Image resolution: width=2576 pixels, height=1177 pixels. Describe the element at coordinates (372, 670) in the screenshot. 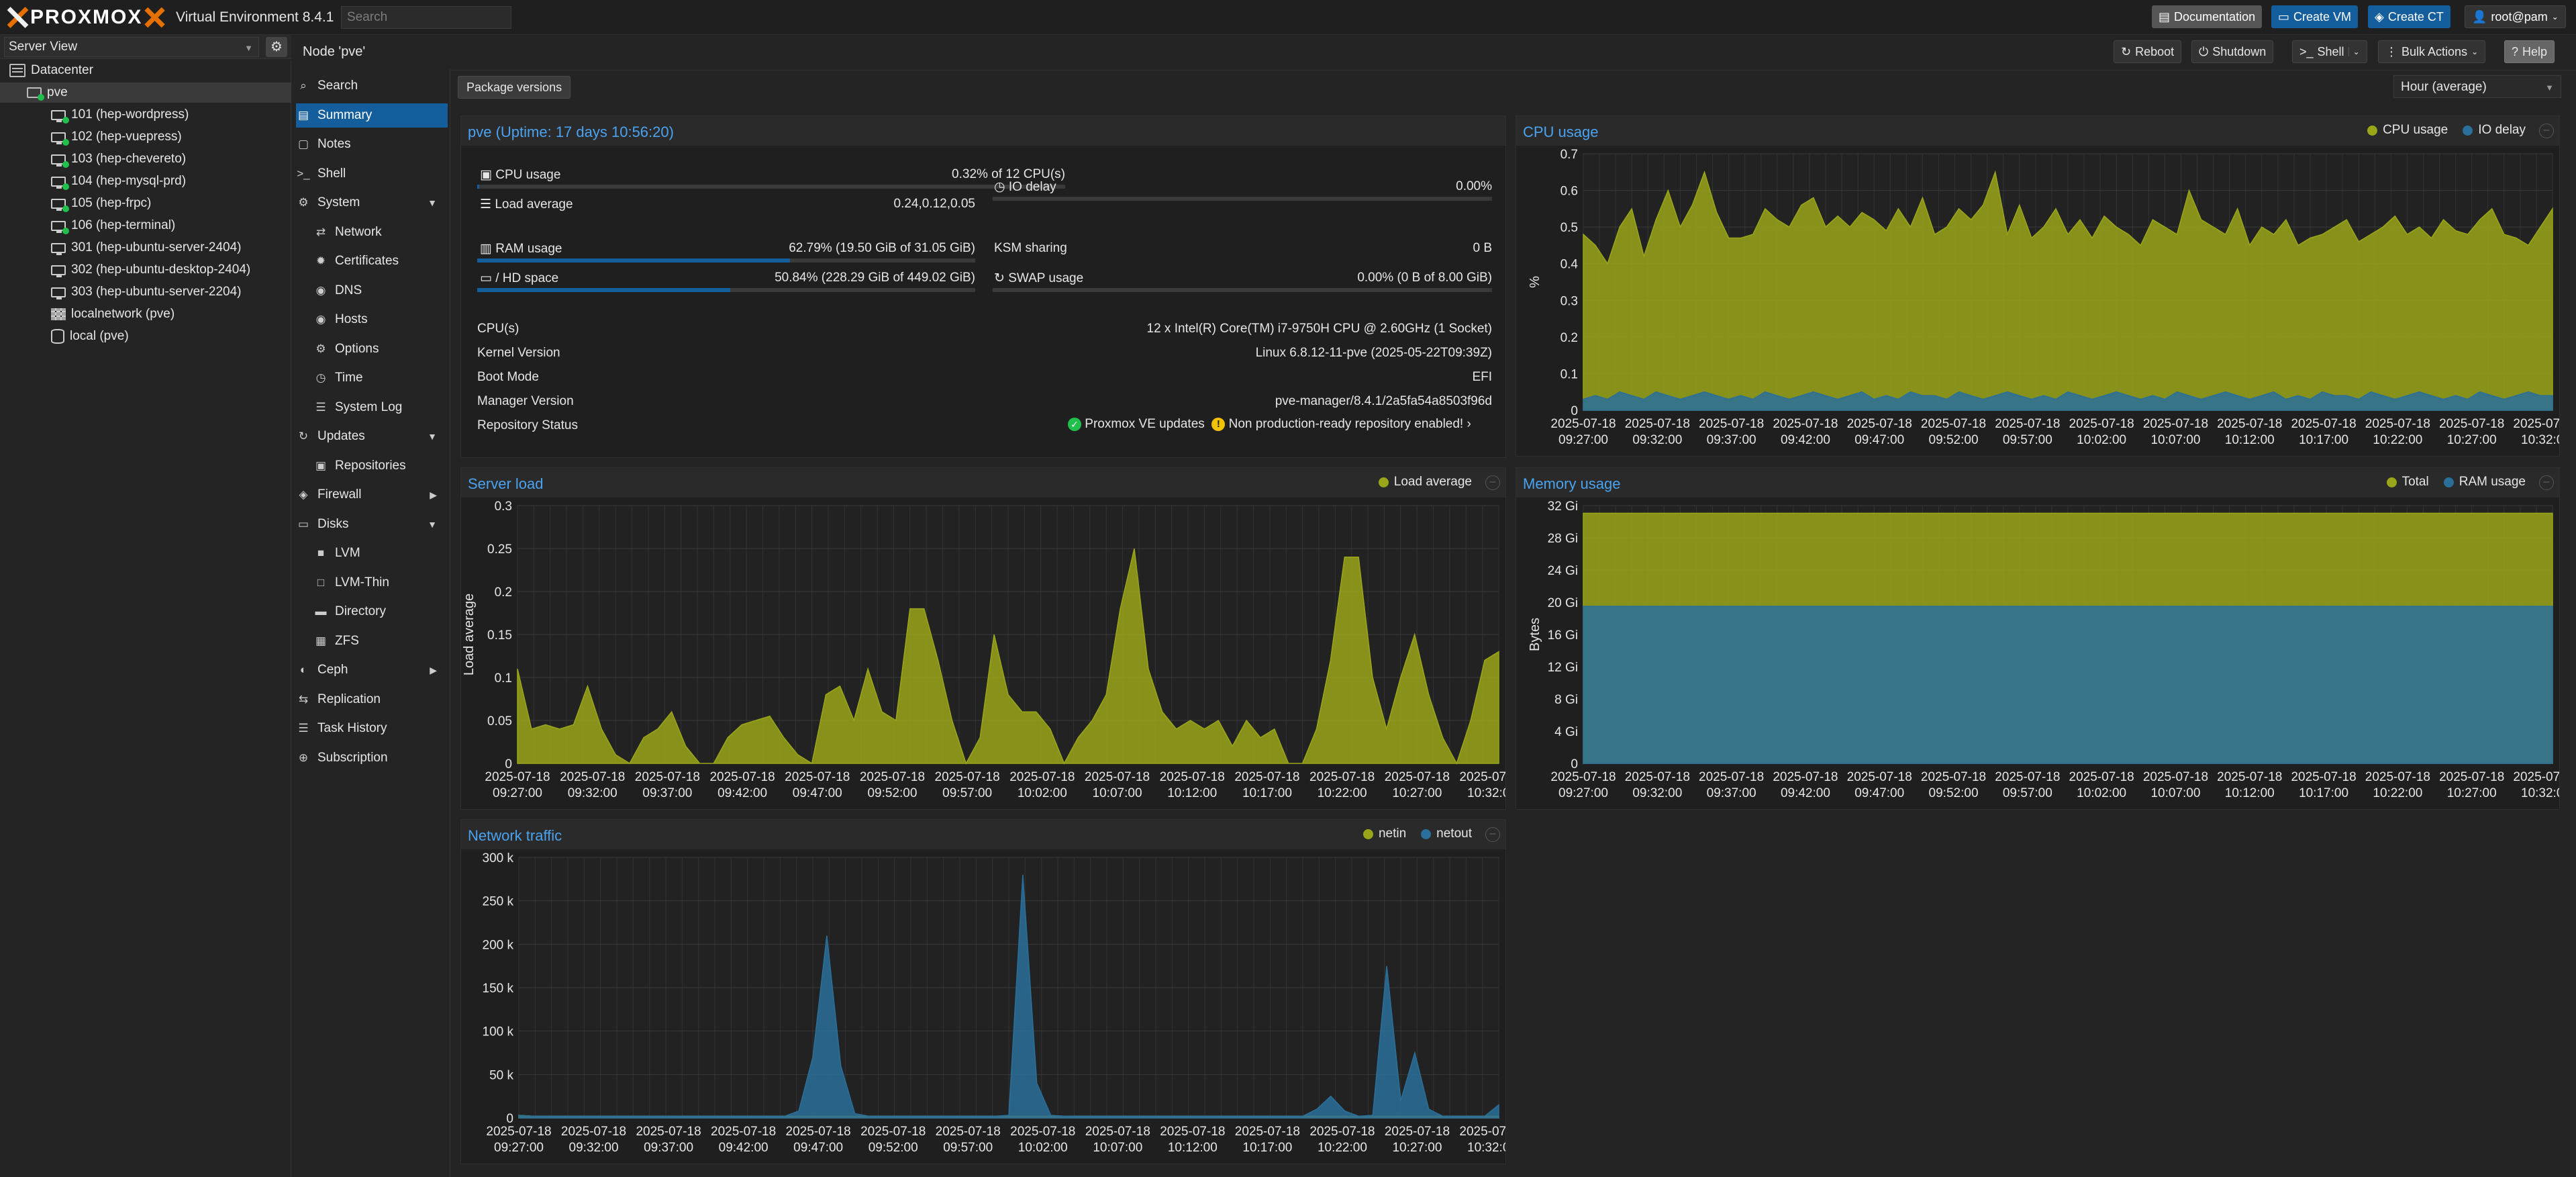

I see `menu-item-ceph: ◐ Ceph ▶` at that location.